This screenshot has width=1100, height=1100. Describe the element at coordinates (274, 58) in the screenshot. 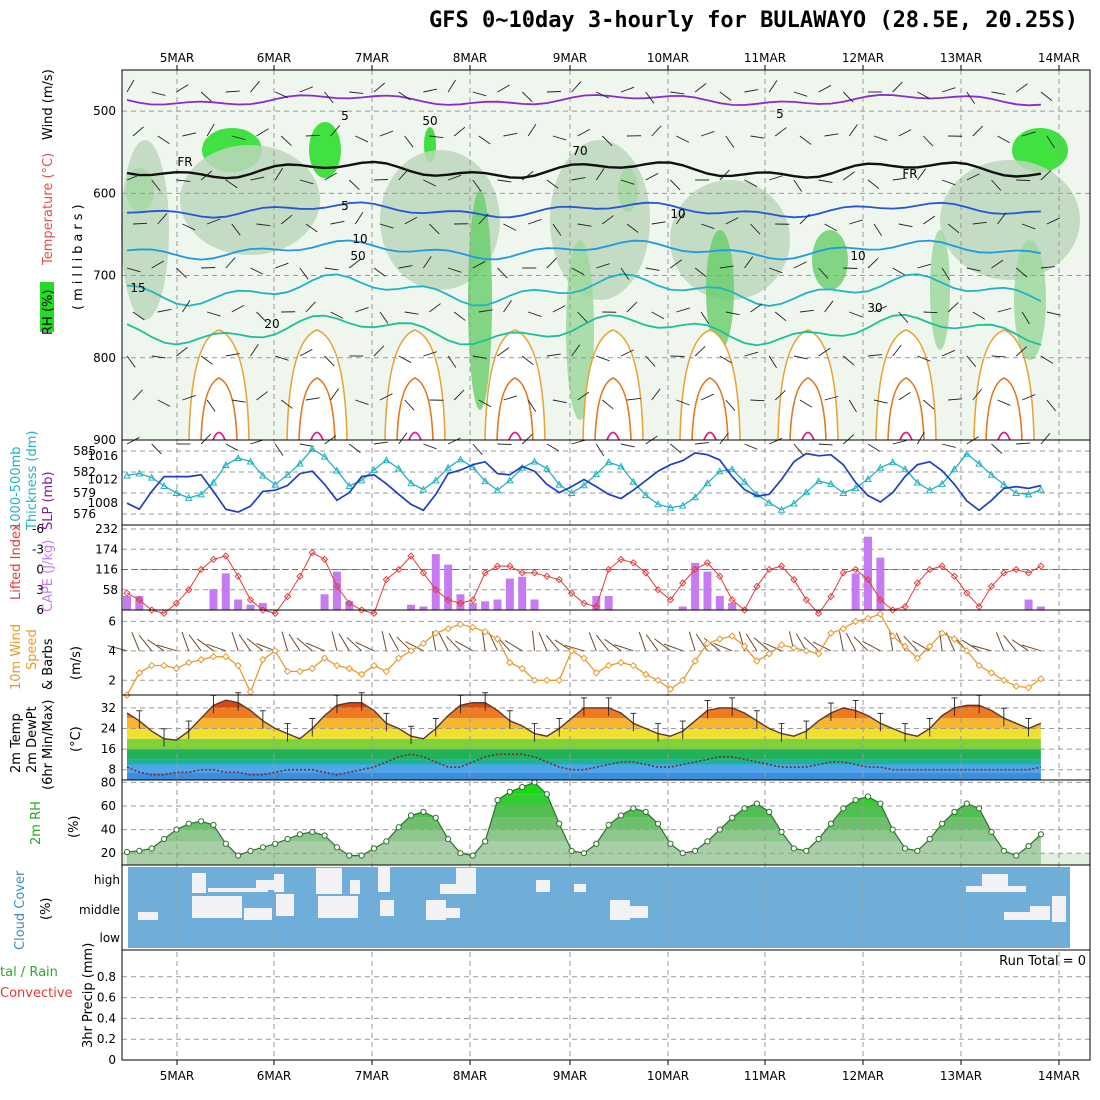

I see `date-label-top: 6MAR` at that location.